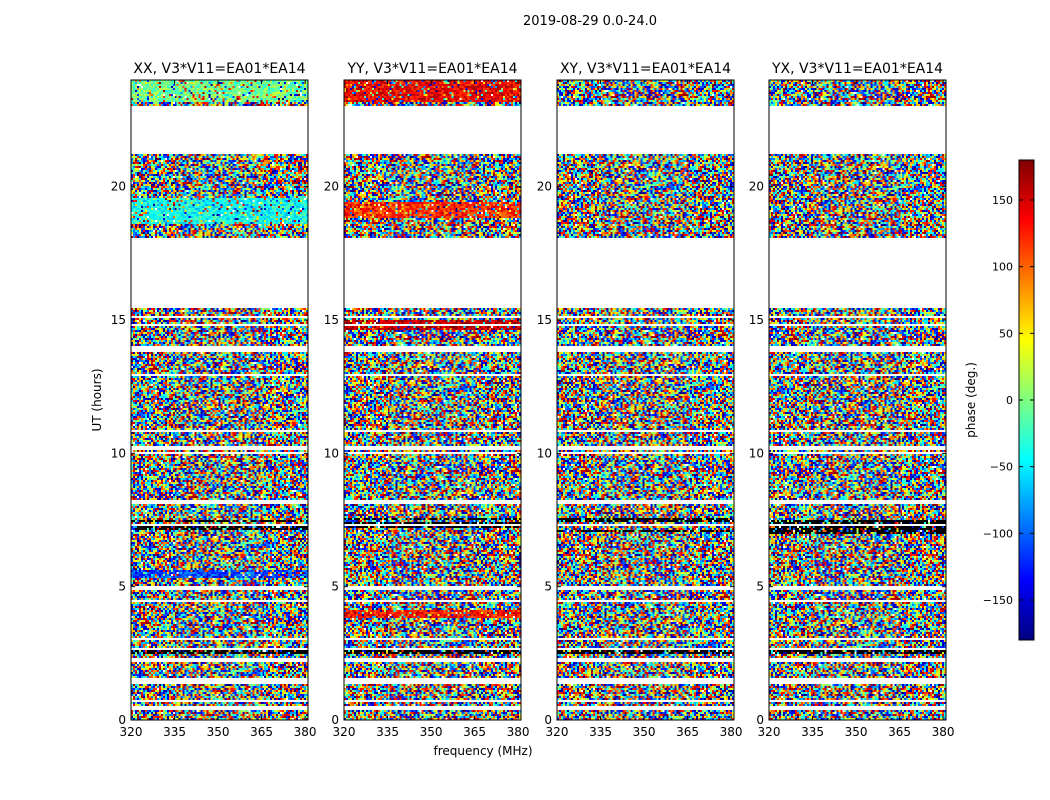  I want to click on figure-suptitle: 2019-08-29 0.0-24.0, so click(590, 21).